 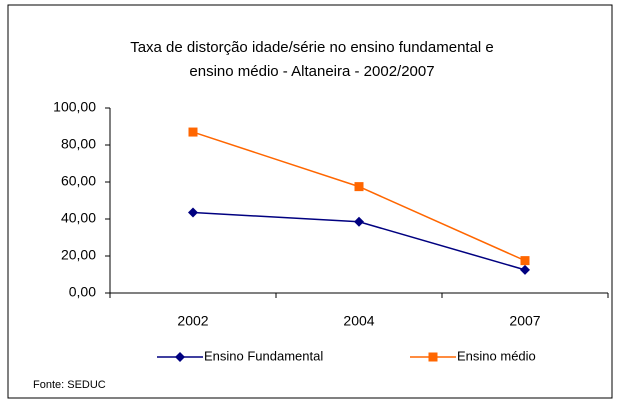 I want to click on x-tick-label: 2007, so click(x=524, y=321).